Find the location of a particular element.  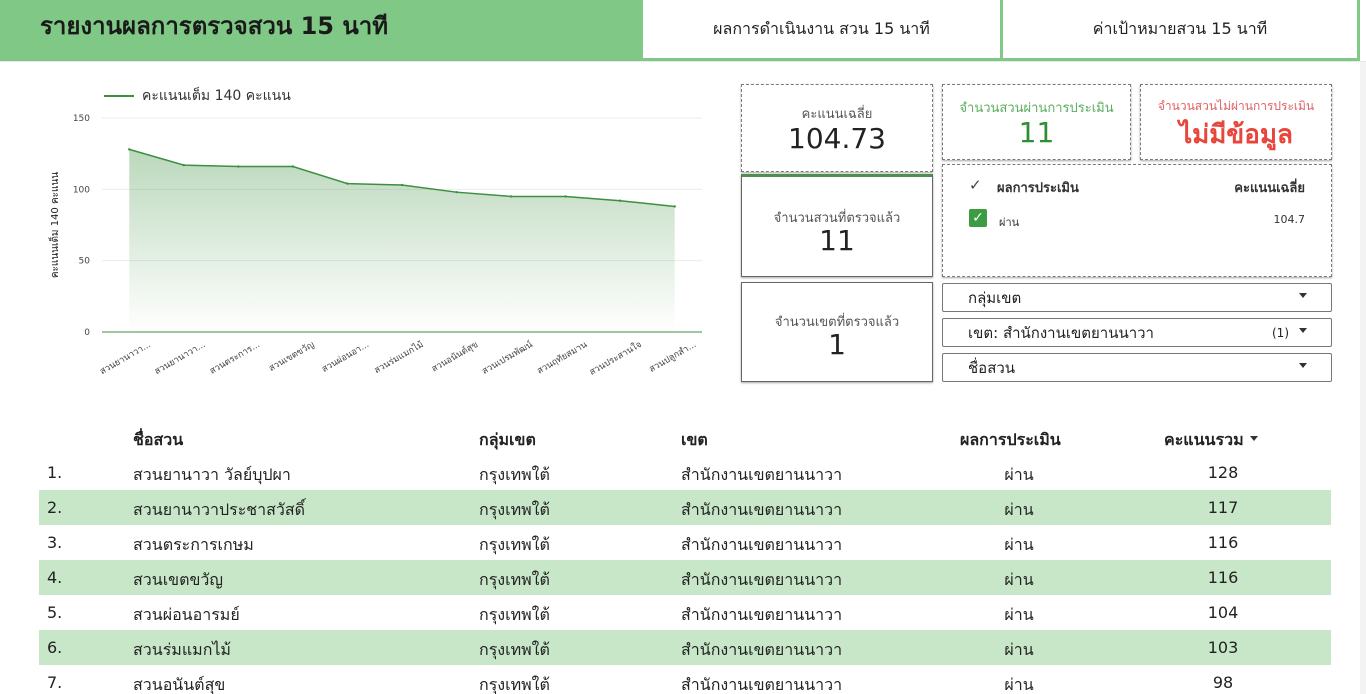

legend-swatch is located at coordinates (119, 96).